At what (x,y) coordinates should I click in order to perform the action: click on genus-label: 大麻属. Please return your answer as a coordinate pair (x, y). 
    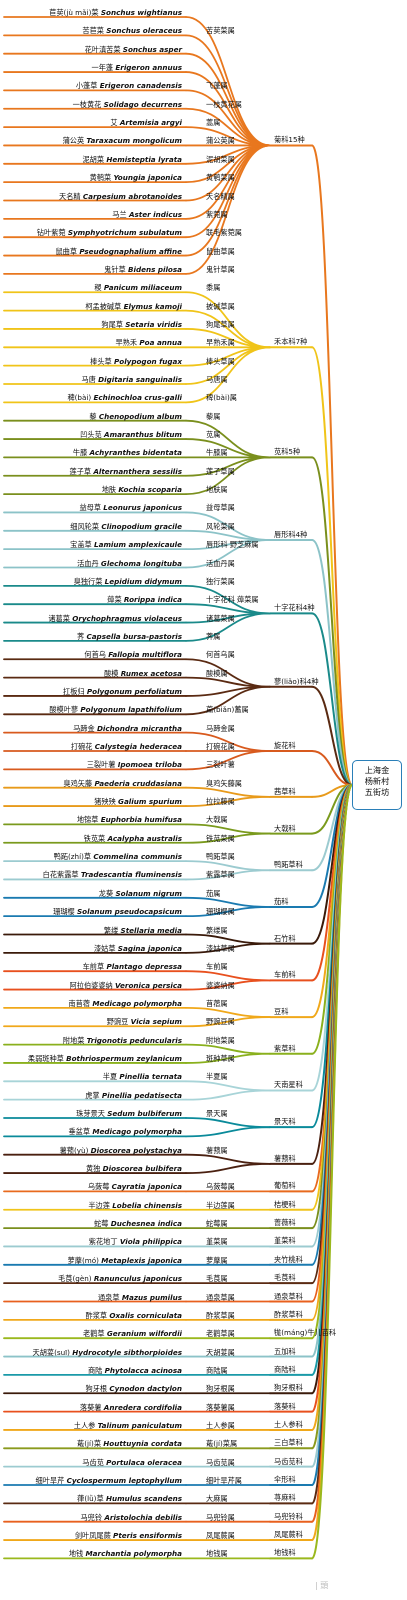
    Looking at the image, I should click on (217, 1499).